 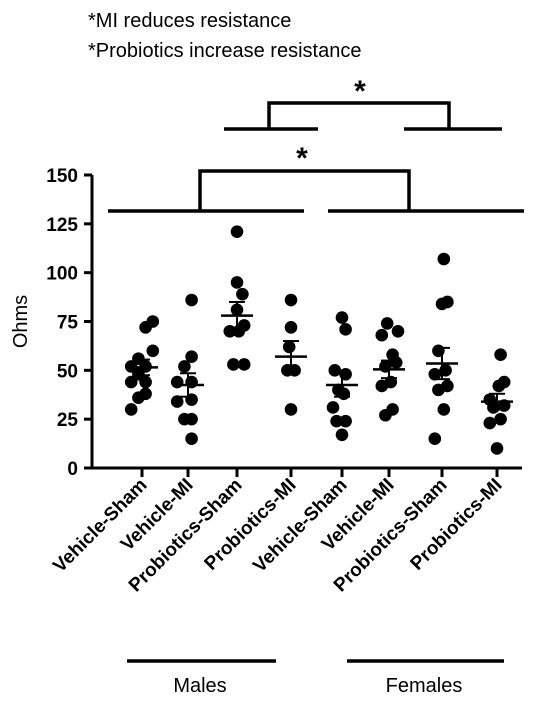 What do you see at coordinates (304, 190) in the screenshot?
I see `bracket-sex-comparison` at bounding box center [304, 190].